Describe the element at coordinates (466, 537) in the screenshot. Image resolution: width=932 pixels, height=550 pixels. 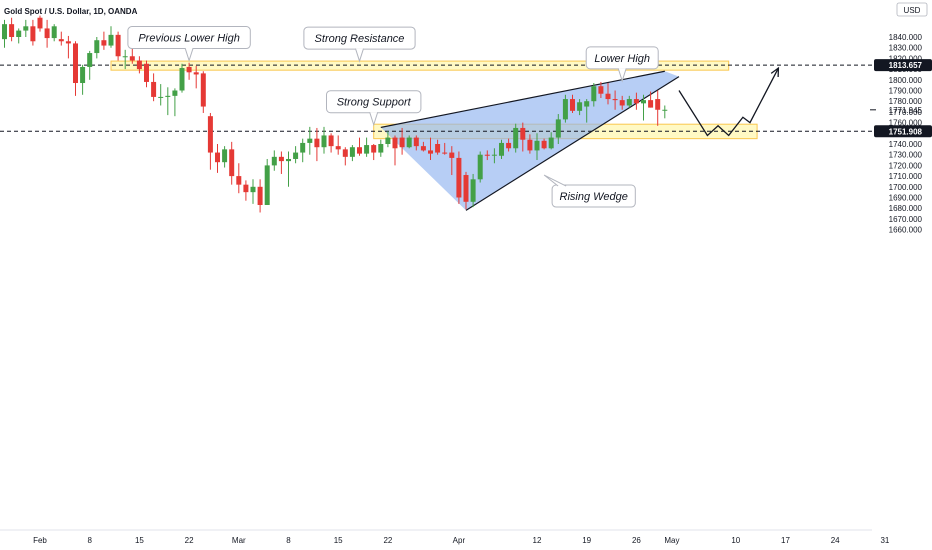
I see `x-axis: Feb81522Mar81522Apr121926May10172431Ju` at that location.